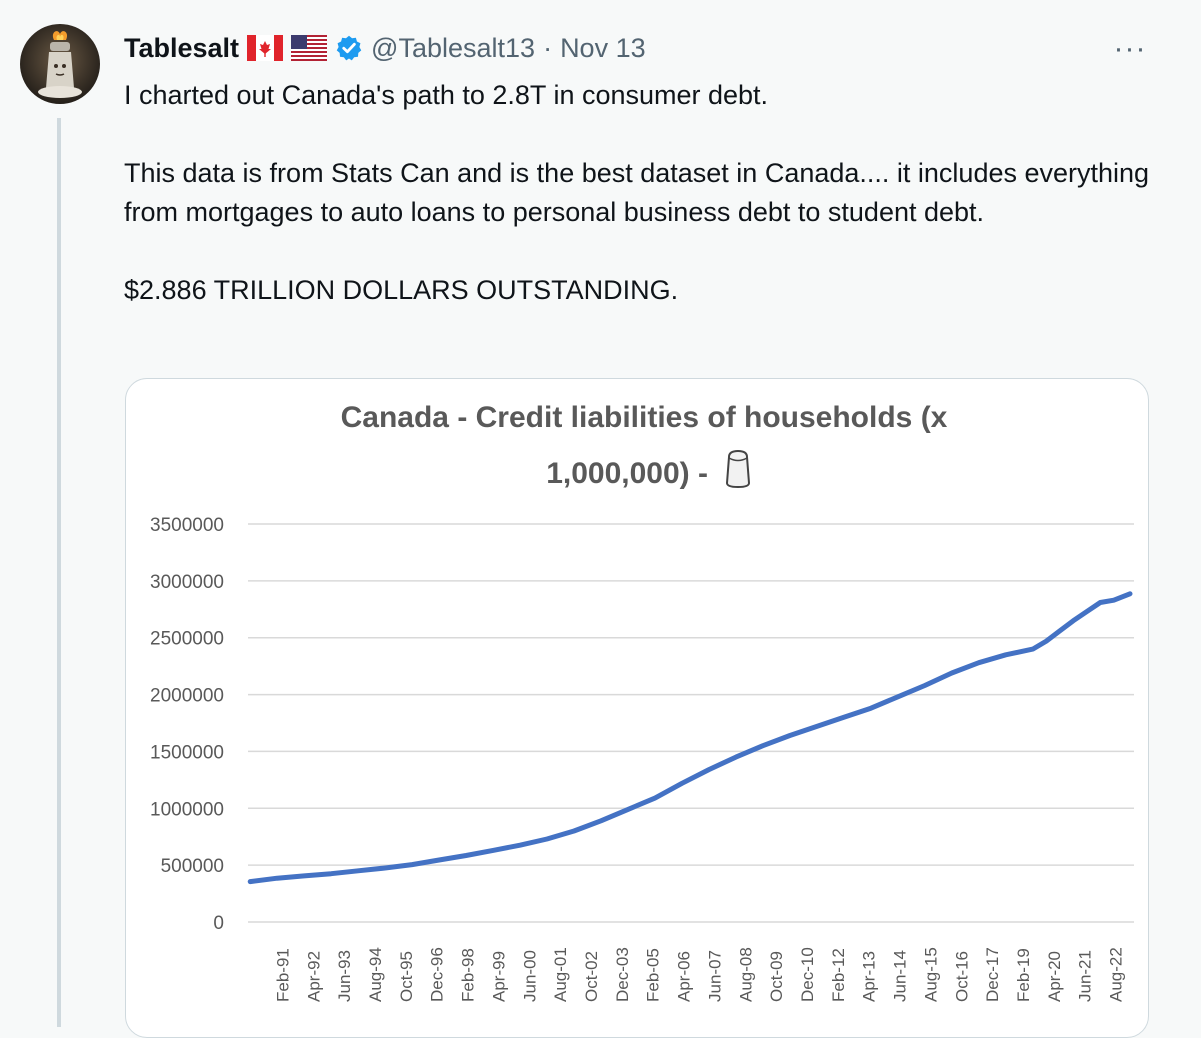 This screenshot has width=1201, height=1038. I want to click on author-handle: @Tablesalt13, so click(453, 47).